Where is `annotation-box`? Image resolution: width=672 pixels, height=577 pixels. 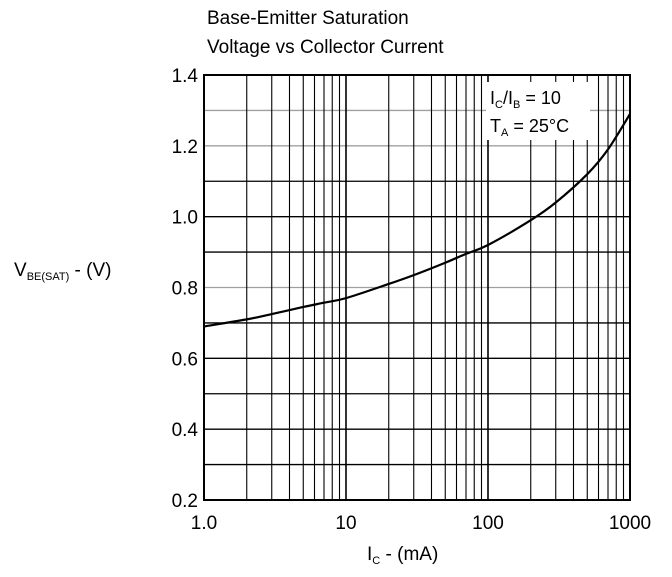
annotation-box is located at coordinates (538, 111).